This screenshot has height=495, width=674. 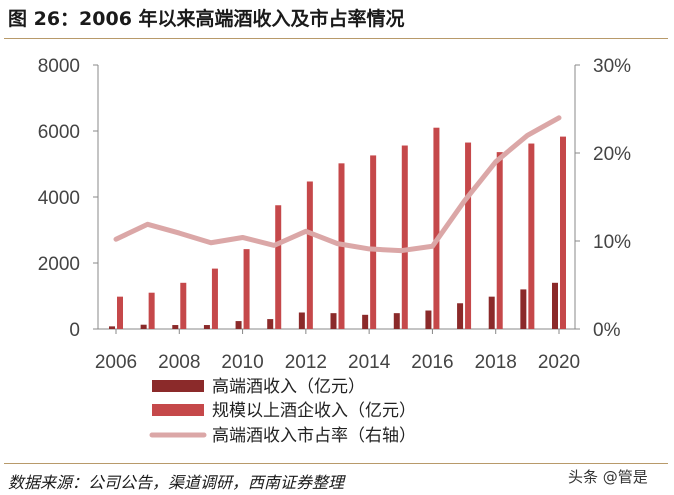 I want to click on x-tick-label: 2008, so click(x=179, y=362).